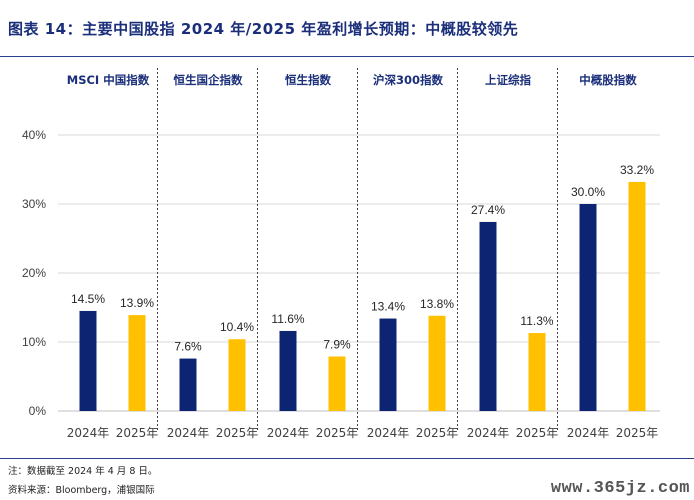  Describe the element at coordinates (347, 56) in the screenshot. I see `title-divider` at that location.